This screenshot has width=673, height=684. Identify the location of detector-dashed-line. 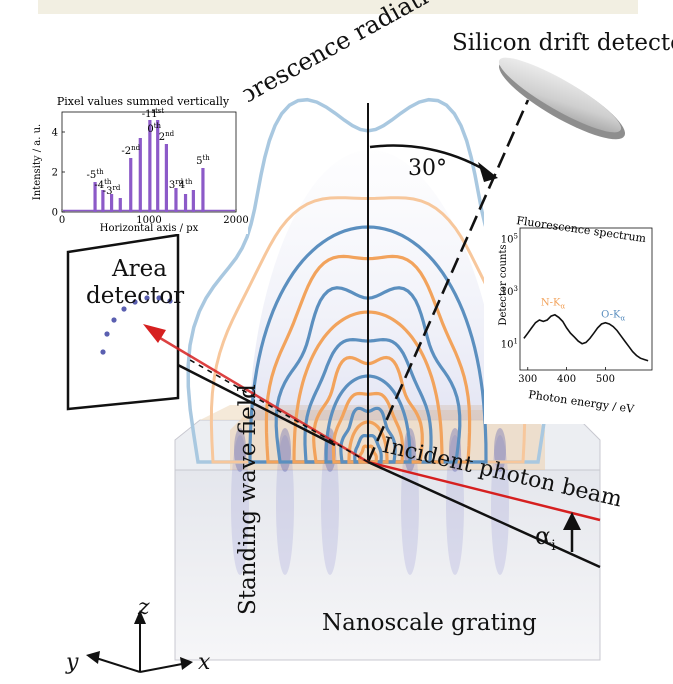
(448, 281).